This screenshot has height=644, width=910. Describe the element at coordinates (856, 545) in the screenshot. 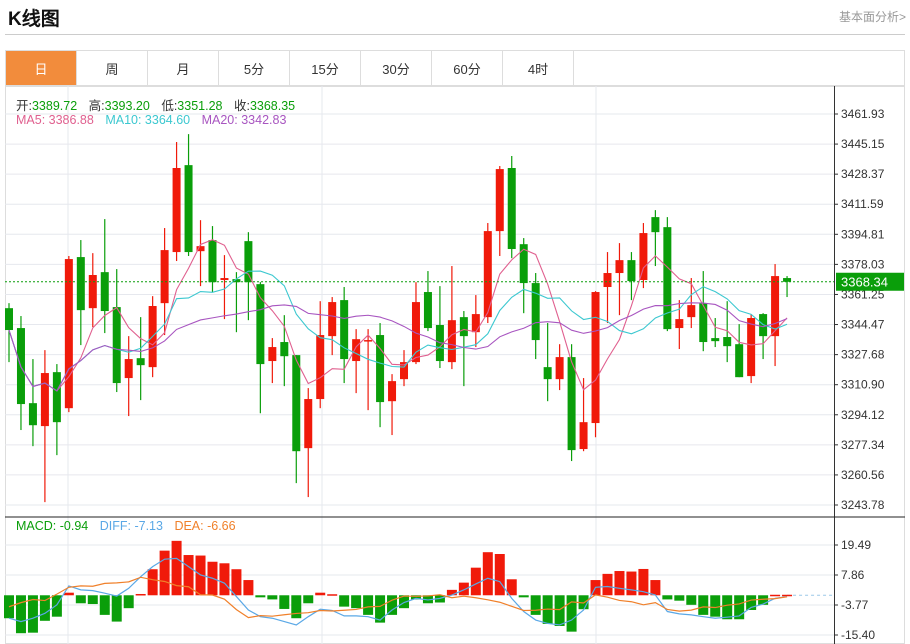

I see `macd-tick-label: 19.49` at that location.